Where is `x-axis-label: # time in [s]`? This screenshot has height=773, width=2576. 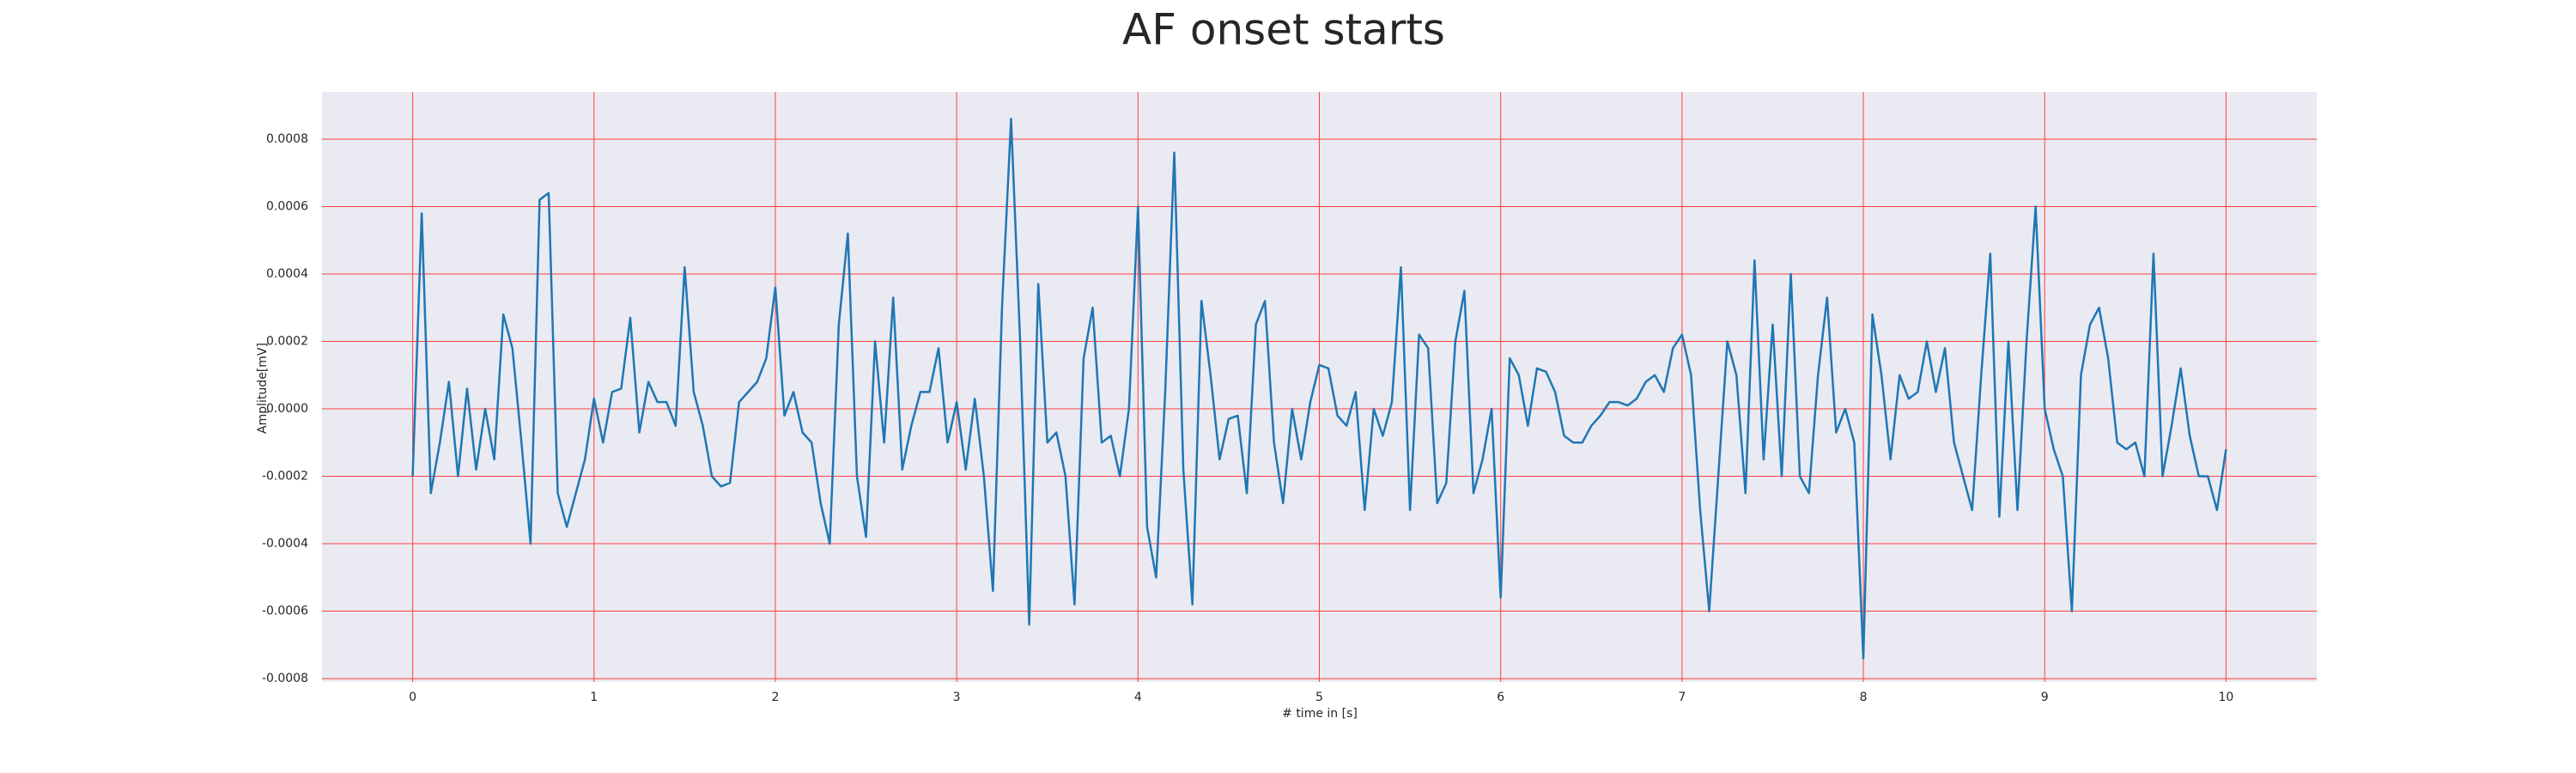
x-axis-label: # time in [s] is located at coordinates (1320, 714).